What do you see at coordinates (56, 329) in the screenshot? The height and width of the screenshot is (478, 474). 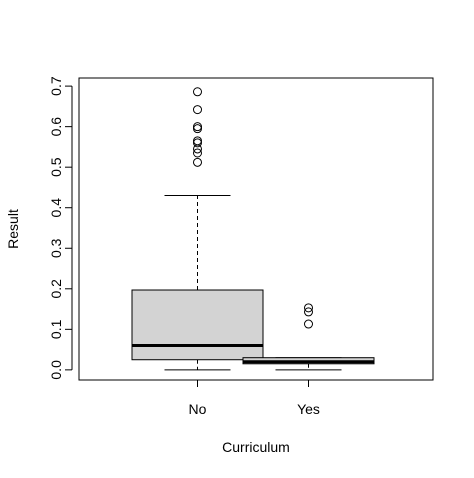 I see `y-tick-label: 0.1` at bounding box center [56, 329].